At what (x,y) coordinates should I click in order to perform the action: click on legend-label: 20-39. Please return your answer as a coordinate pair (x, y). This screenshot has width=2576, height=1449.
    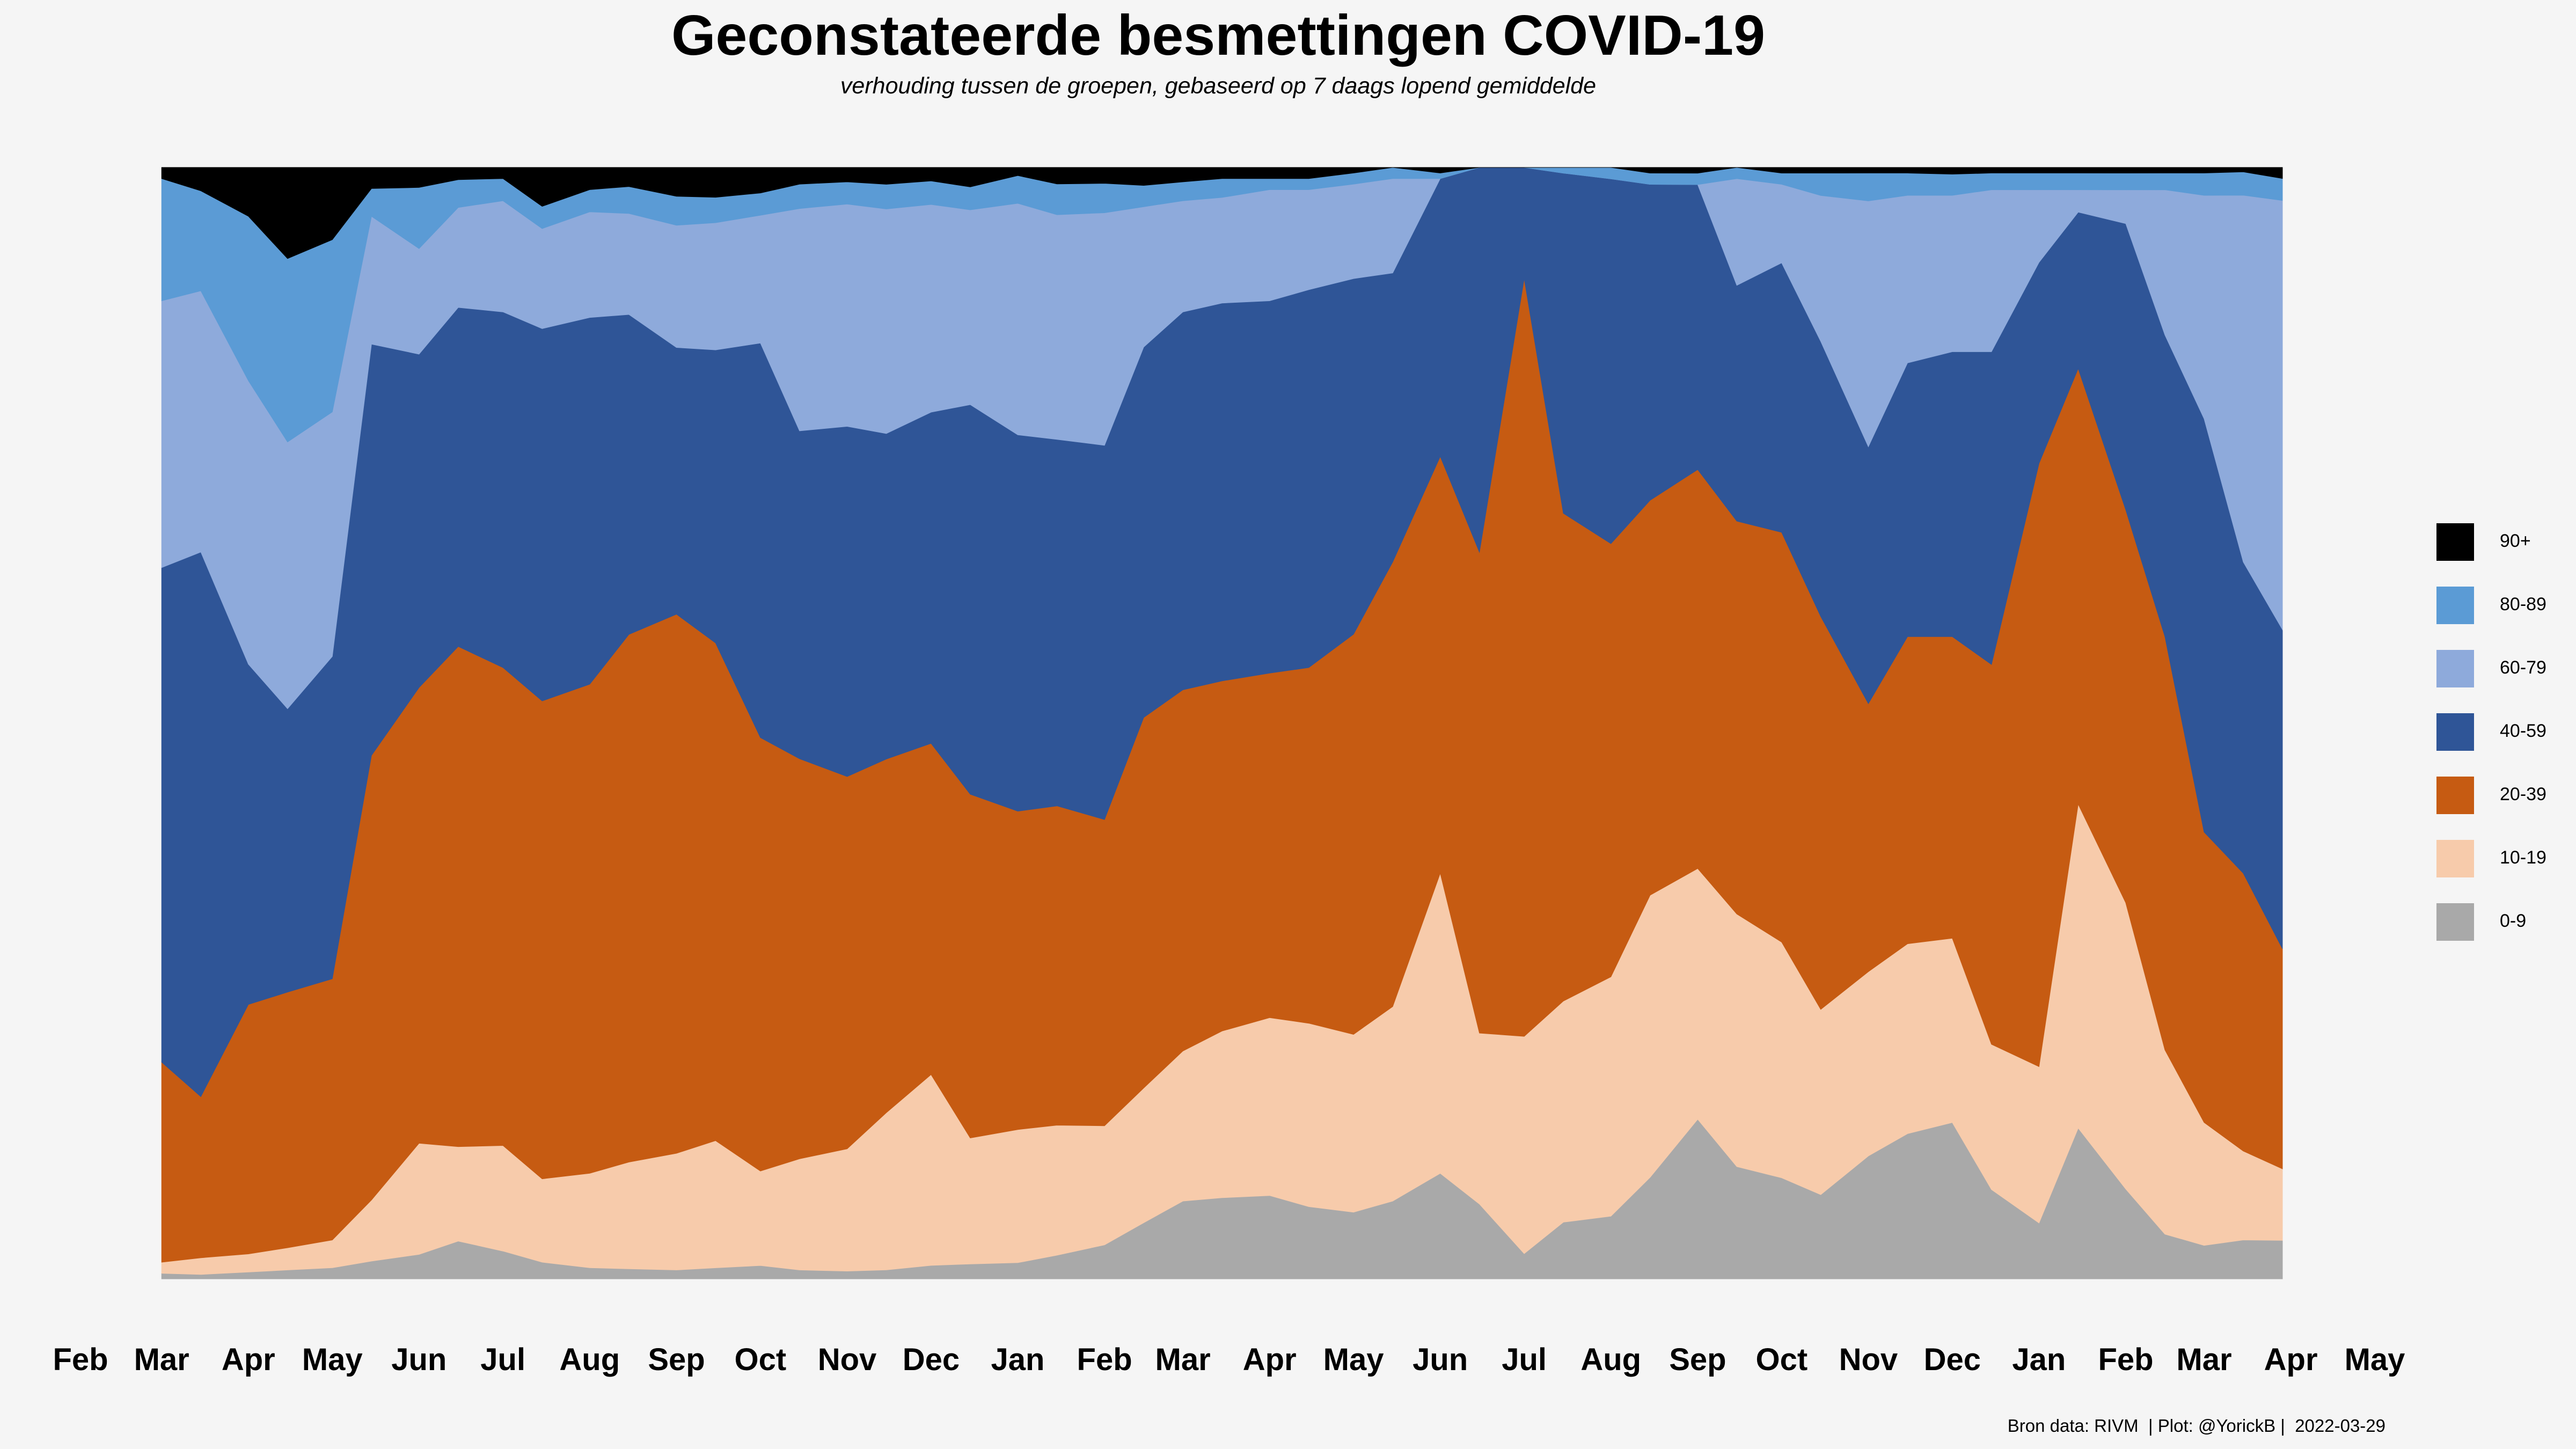
    Looking at the image, I should click on (2523, 794).